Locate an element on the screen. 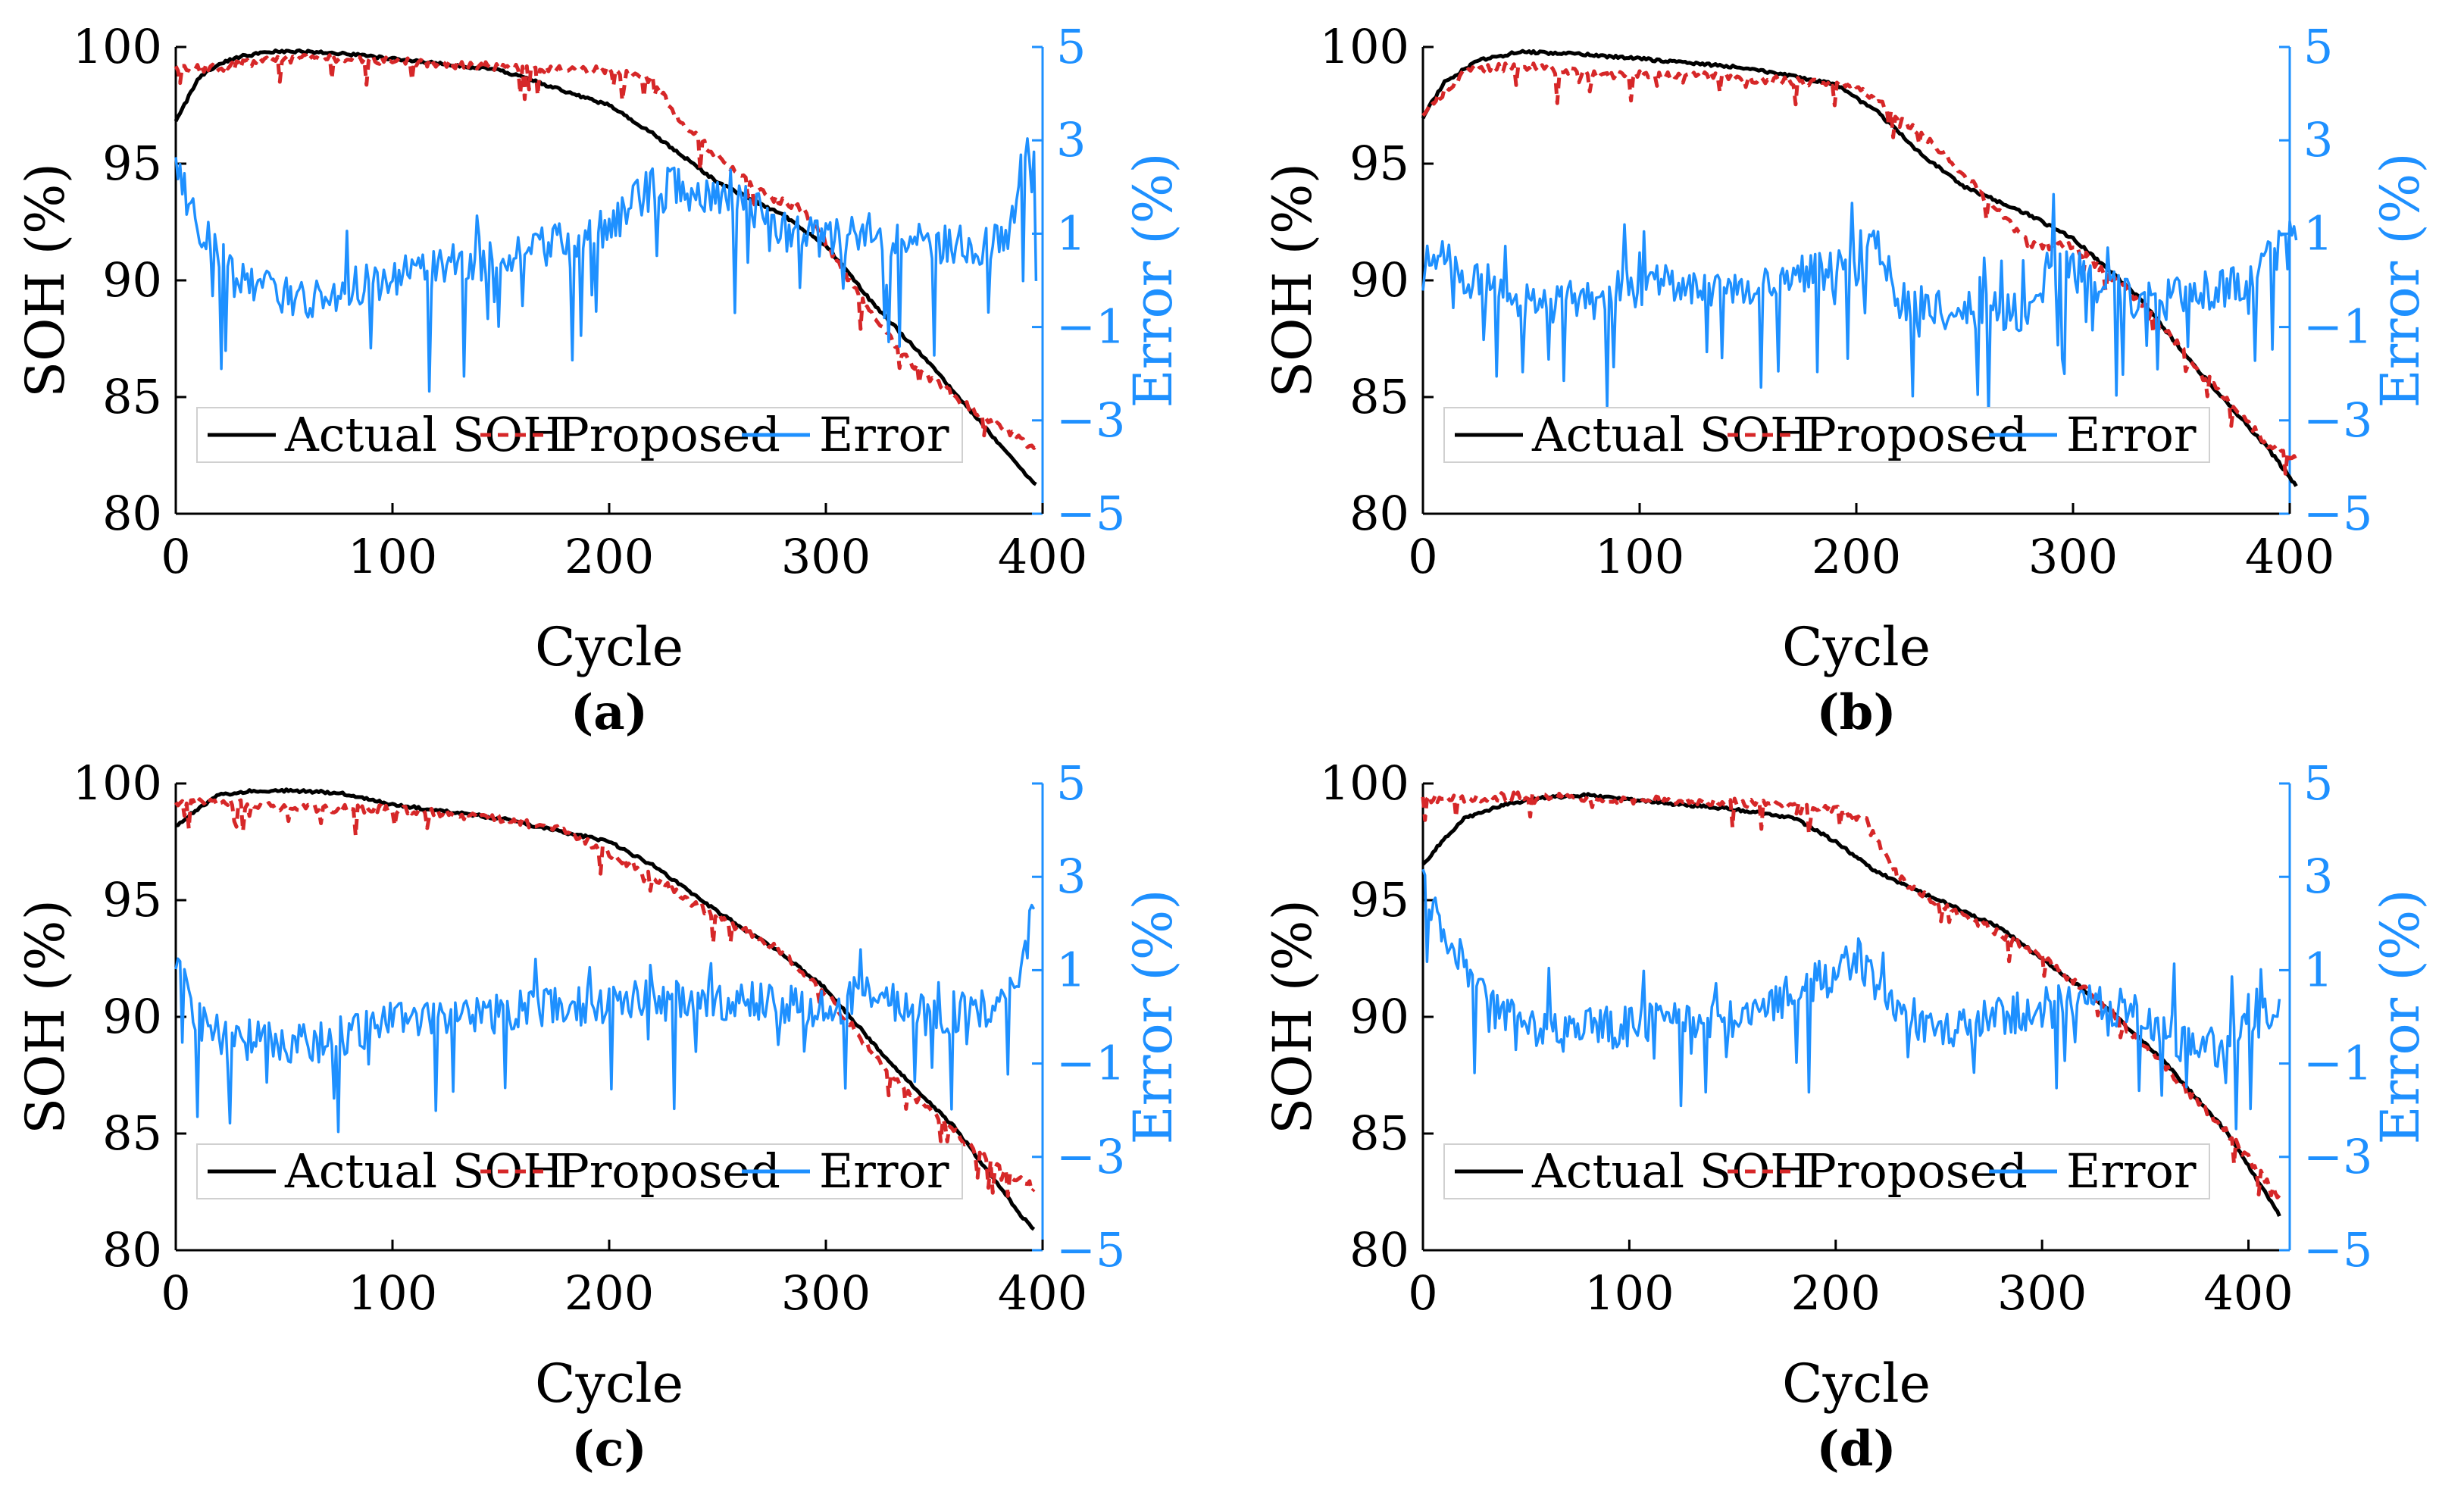 The width and height of the screenshot is (2464, 1498). panel-caption: (c) is located at coordinates (609, 1449).